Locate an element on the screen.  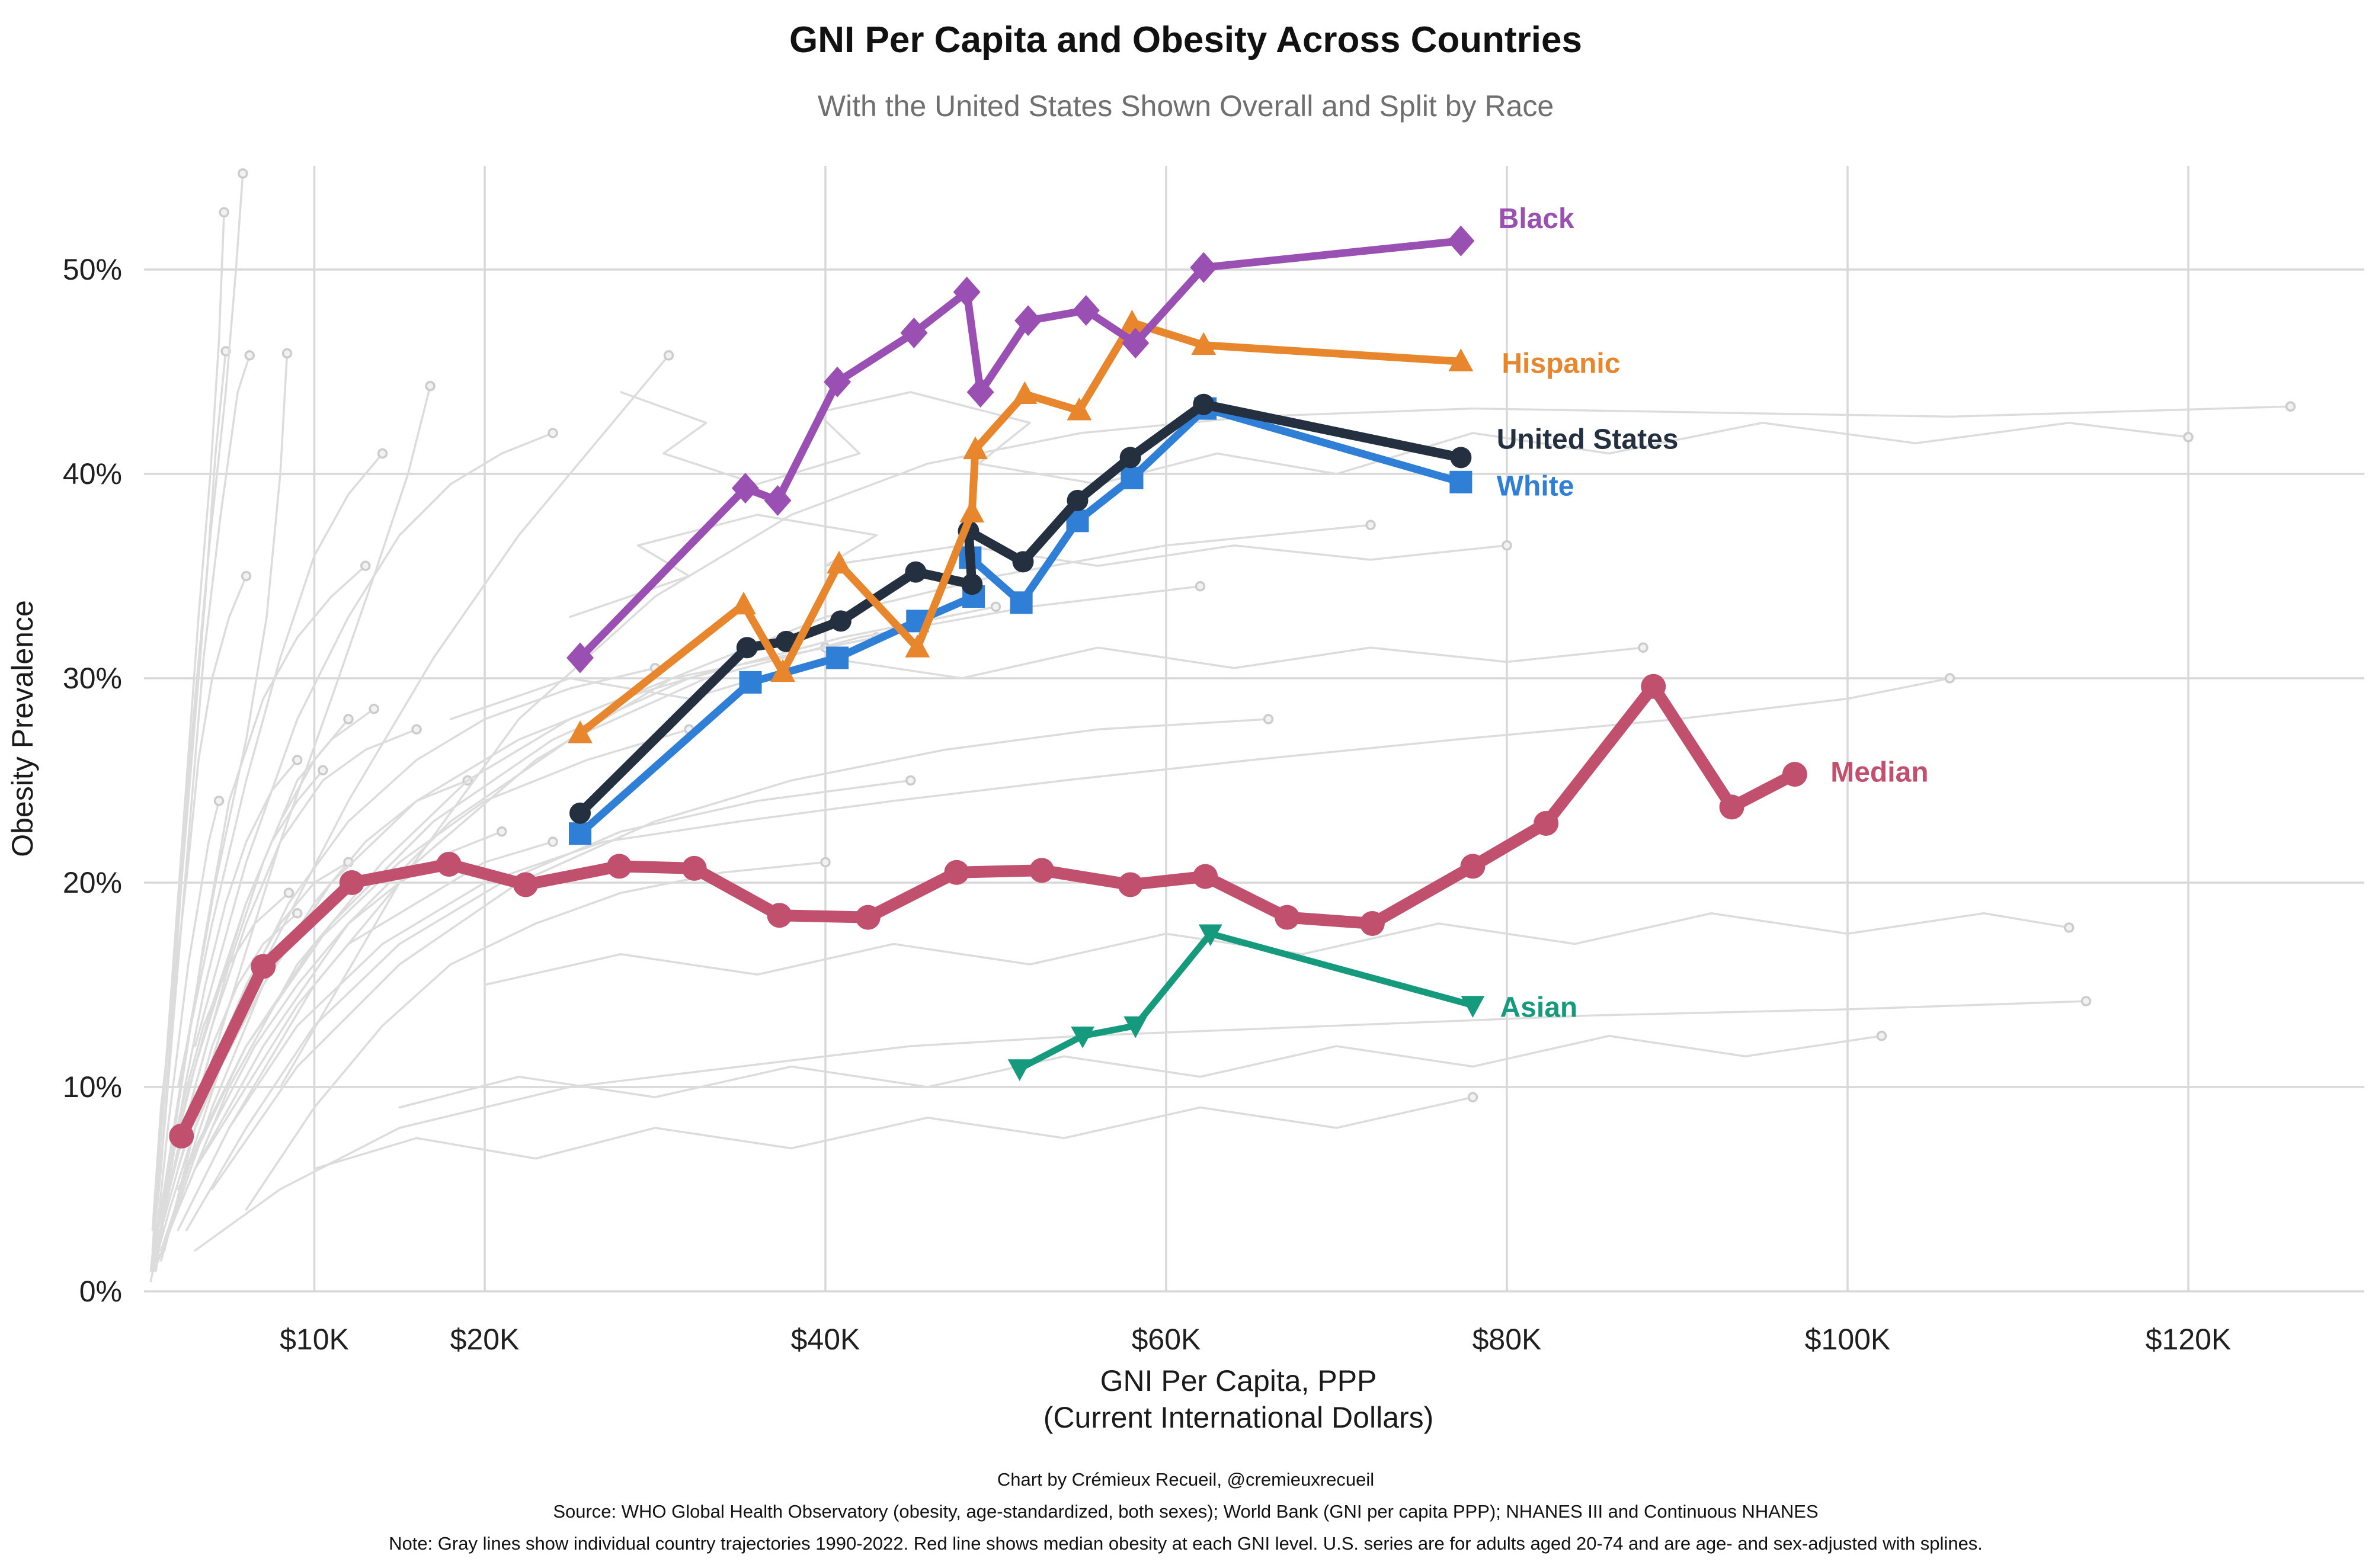
series-label-hispanic: Hispanic is located at coordinates (1561, 364).